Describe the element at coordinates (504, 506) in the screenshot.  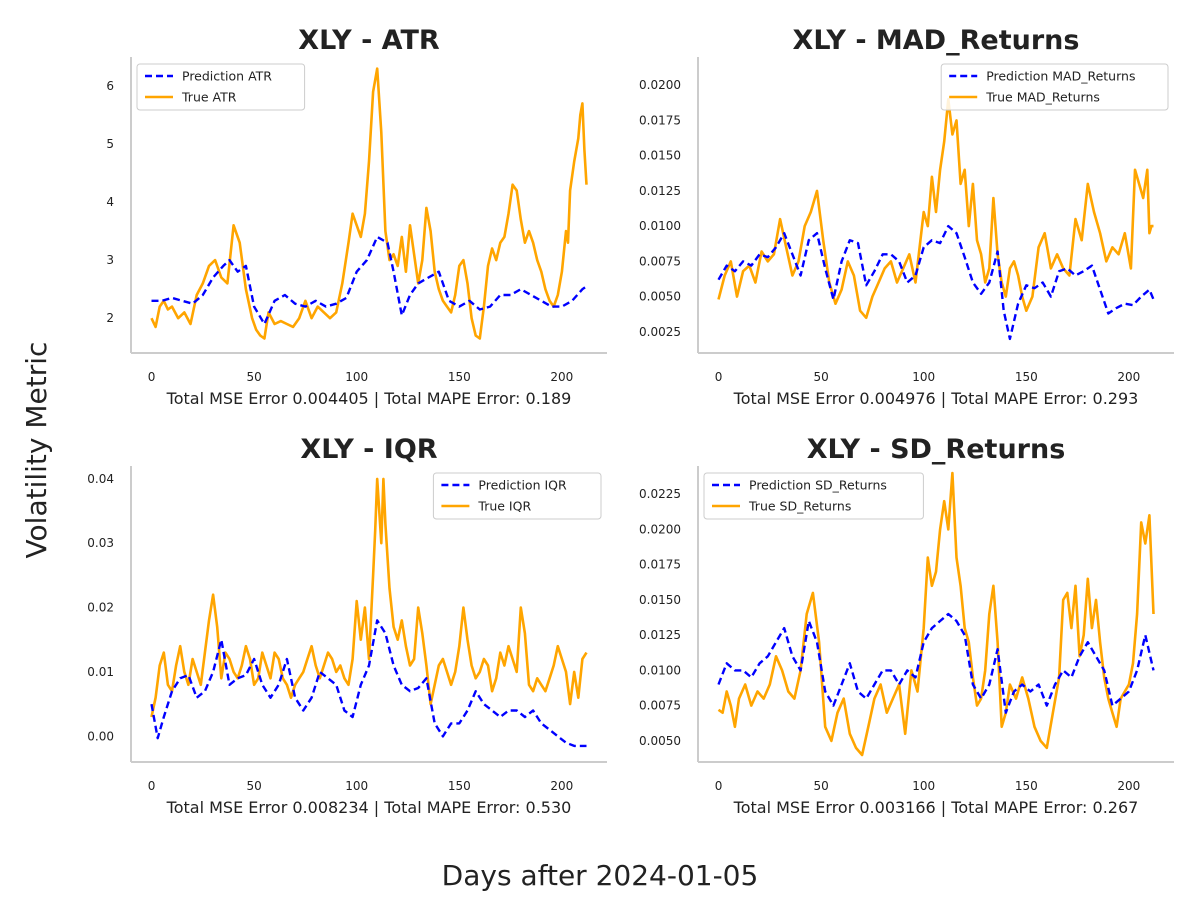
I see `legend-label: True IQR` at that location.